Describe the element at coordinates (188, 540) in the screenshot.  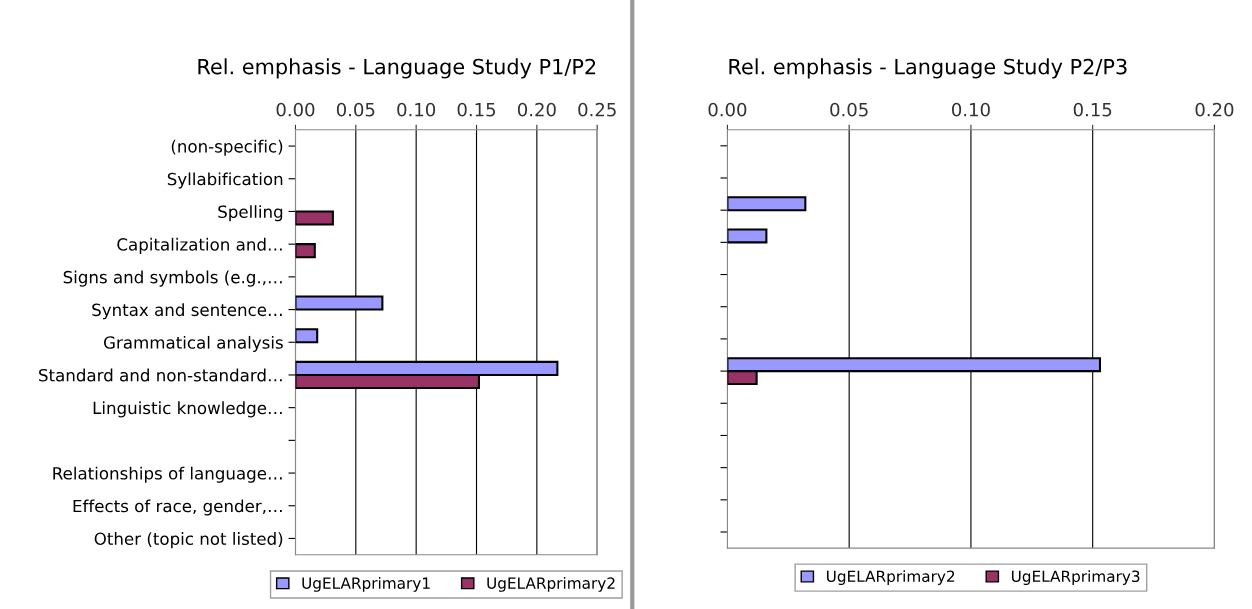
I see `y-tick-label: Other (topic not listed)` at that location.